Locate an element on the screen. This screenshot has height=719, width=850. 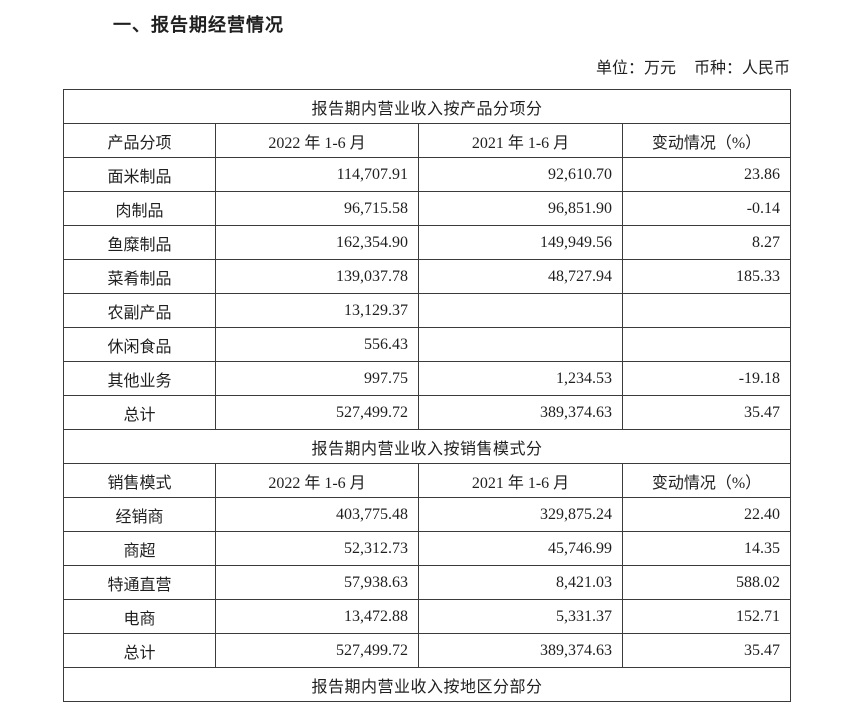
value-2022: 57,938.63 is located at coordinates (317, 582).